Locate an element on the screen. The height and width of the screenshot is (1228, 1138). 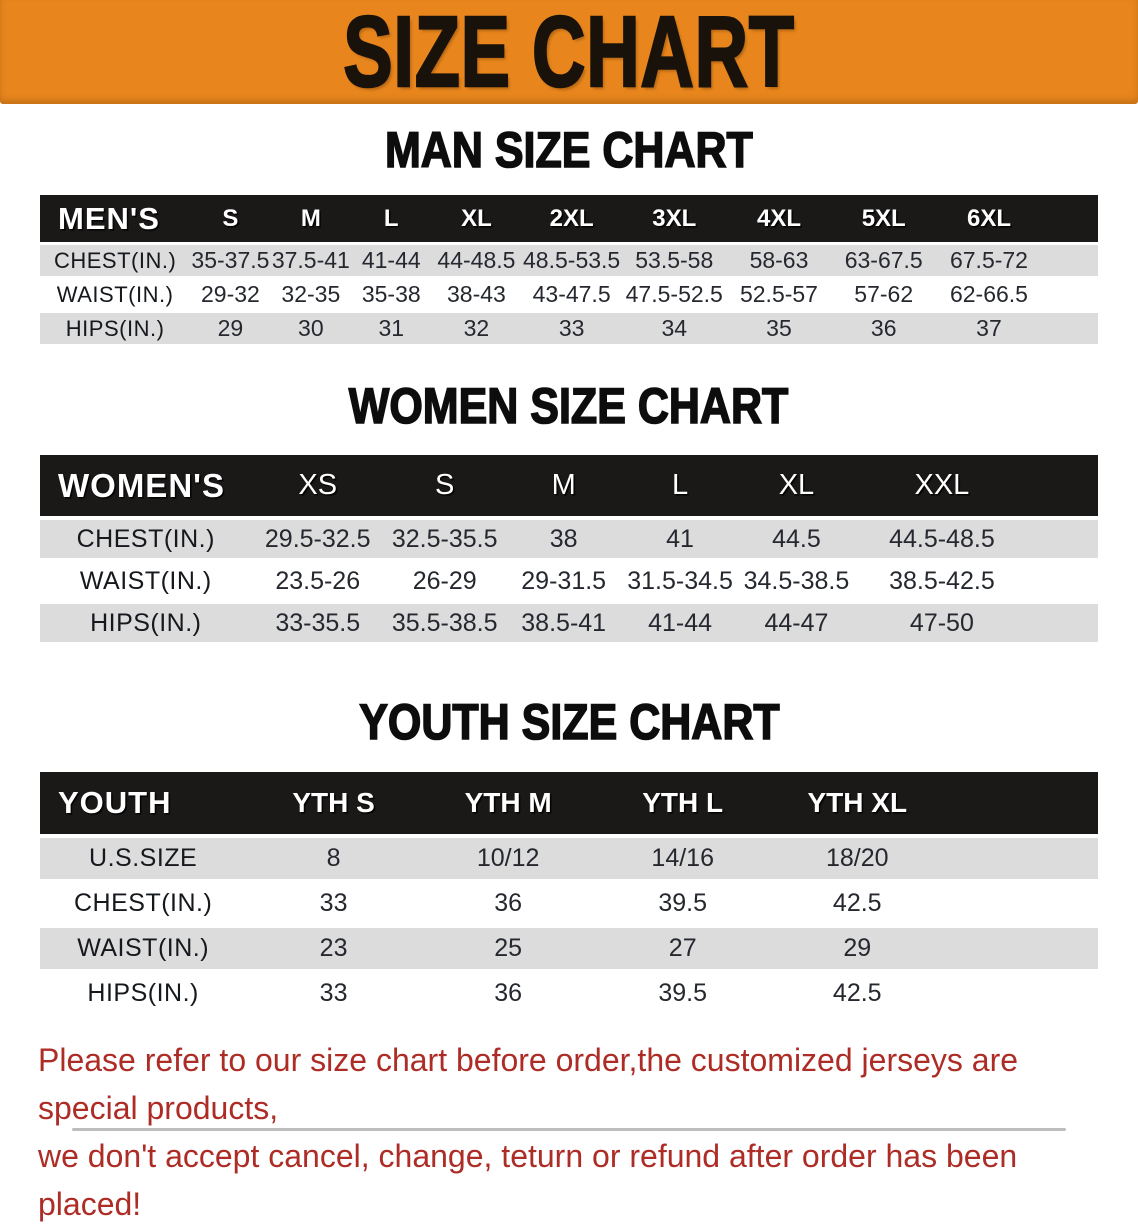
table-row: U.S.SIZE 8 10/12 14/16 18/20 is located at coordinates (569, 856).